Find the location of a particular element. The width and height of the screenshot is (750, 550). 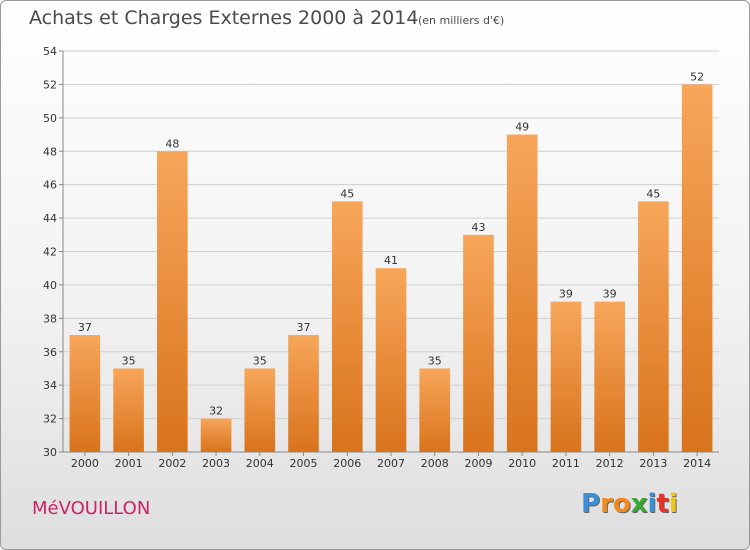

x-tick-label: 2005 is located at coordinates (304, 463).